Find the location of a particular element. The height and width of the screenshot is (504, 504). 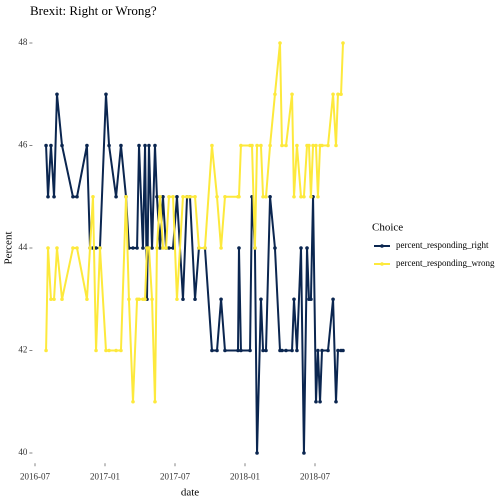

x-tick-label: 2018-07 is located at coordinates (315, 476).